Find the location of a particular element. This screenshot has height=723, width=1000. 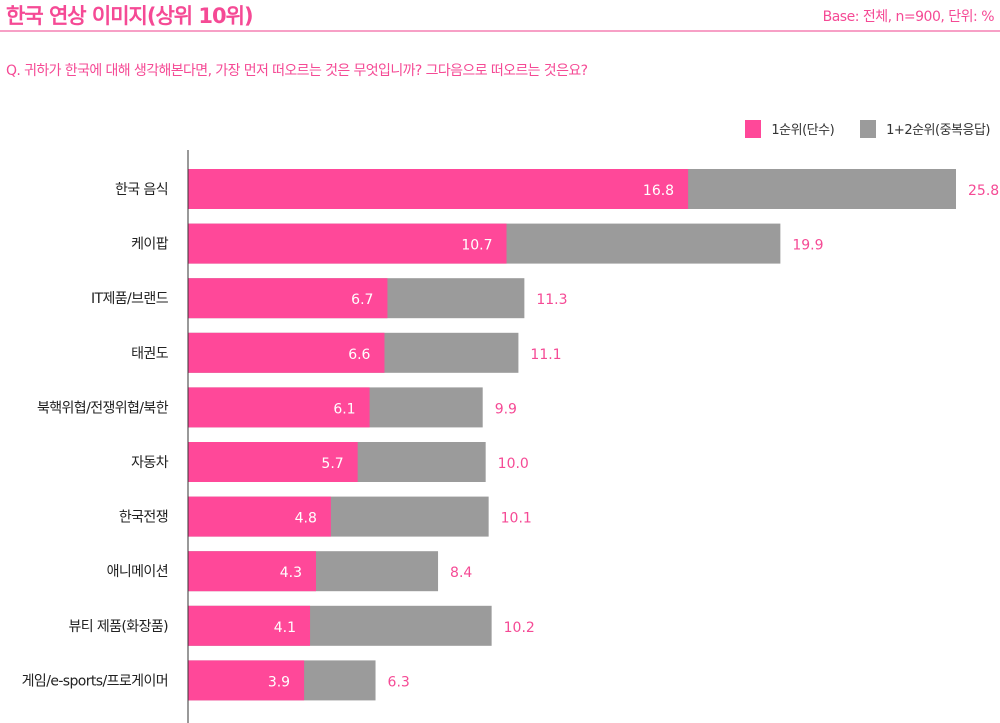

data-label-total: 10.0 is located at coordinates (513, 464).